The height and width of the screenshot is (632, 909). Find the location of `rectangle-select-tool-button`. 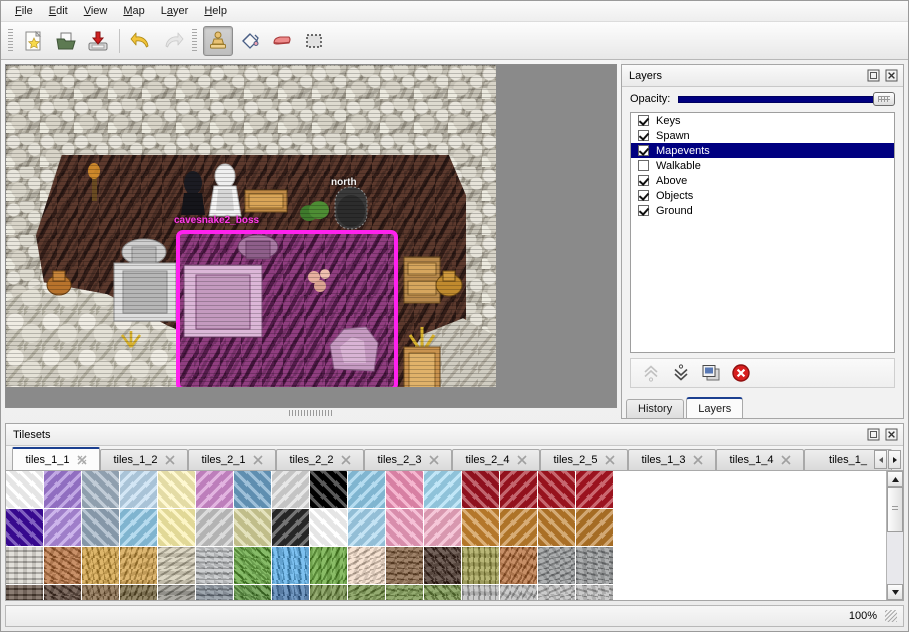

rectangle-select-tool-button is located at coordinates (314, 41).